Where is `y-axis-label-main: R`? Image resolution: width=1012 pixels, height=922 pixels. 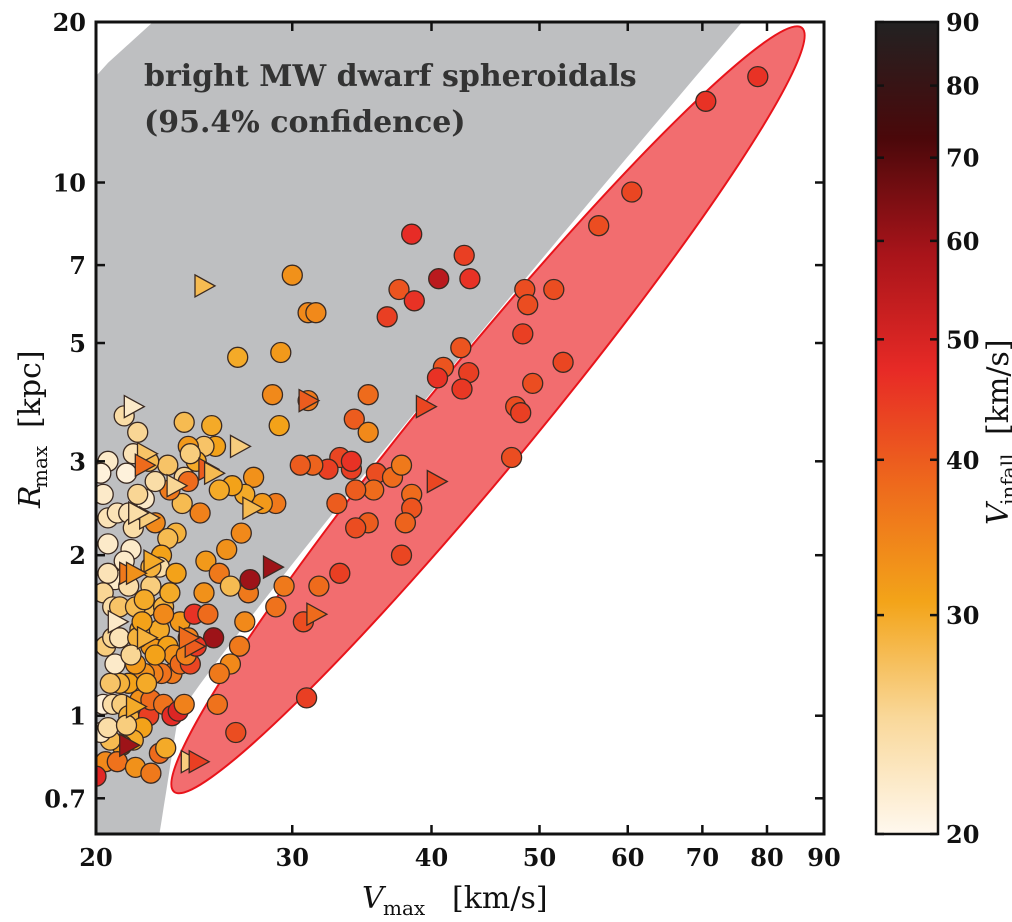 y-axis-label-main: R is located at coordinates (30, 497).